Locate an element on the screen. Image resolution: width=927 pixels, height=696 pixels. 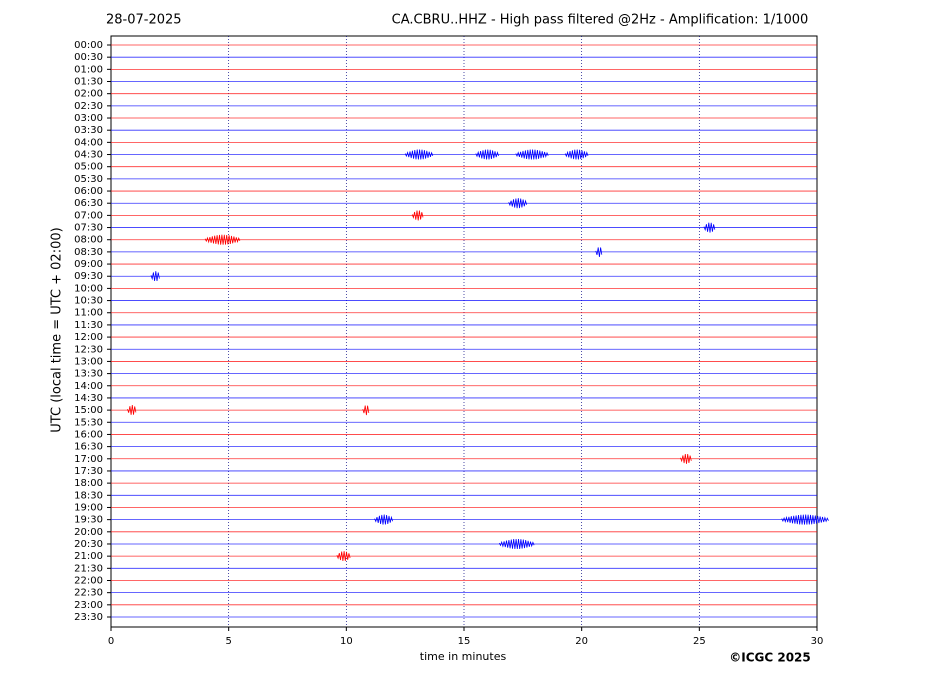
y-tick-label: 08:30 is located at coordinates (88, 252).